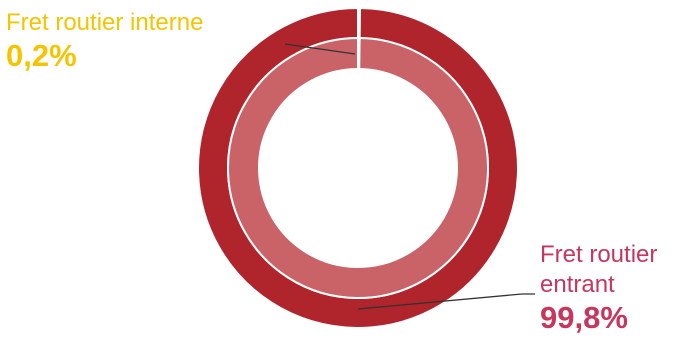 The height and width of the screenshot is (344, 680). Describe the element at coordinates (584, 317) in the screenshot. I see `value-label-entrant: 99,8%` at that location.